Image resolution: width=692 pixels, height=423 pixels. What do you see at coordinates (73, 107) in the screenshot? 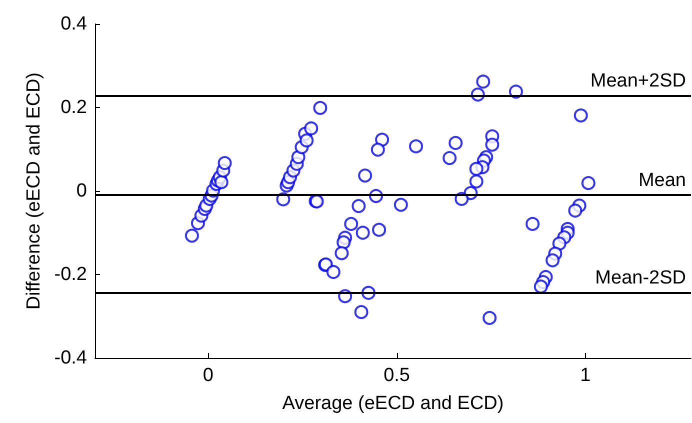
I see `y-tick-label: 0.2` at bounding box center [73, 107].